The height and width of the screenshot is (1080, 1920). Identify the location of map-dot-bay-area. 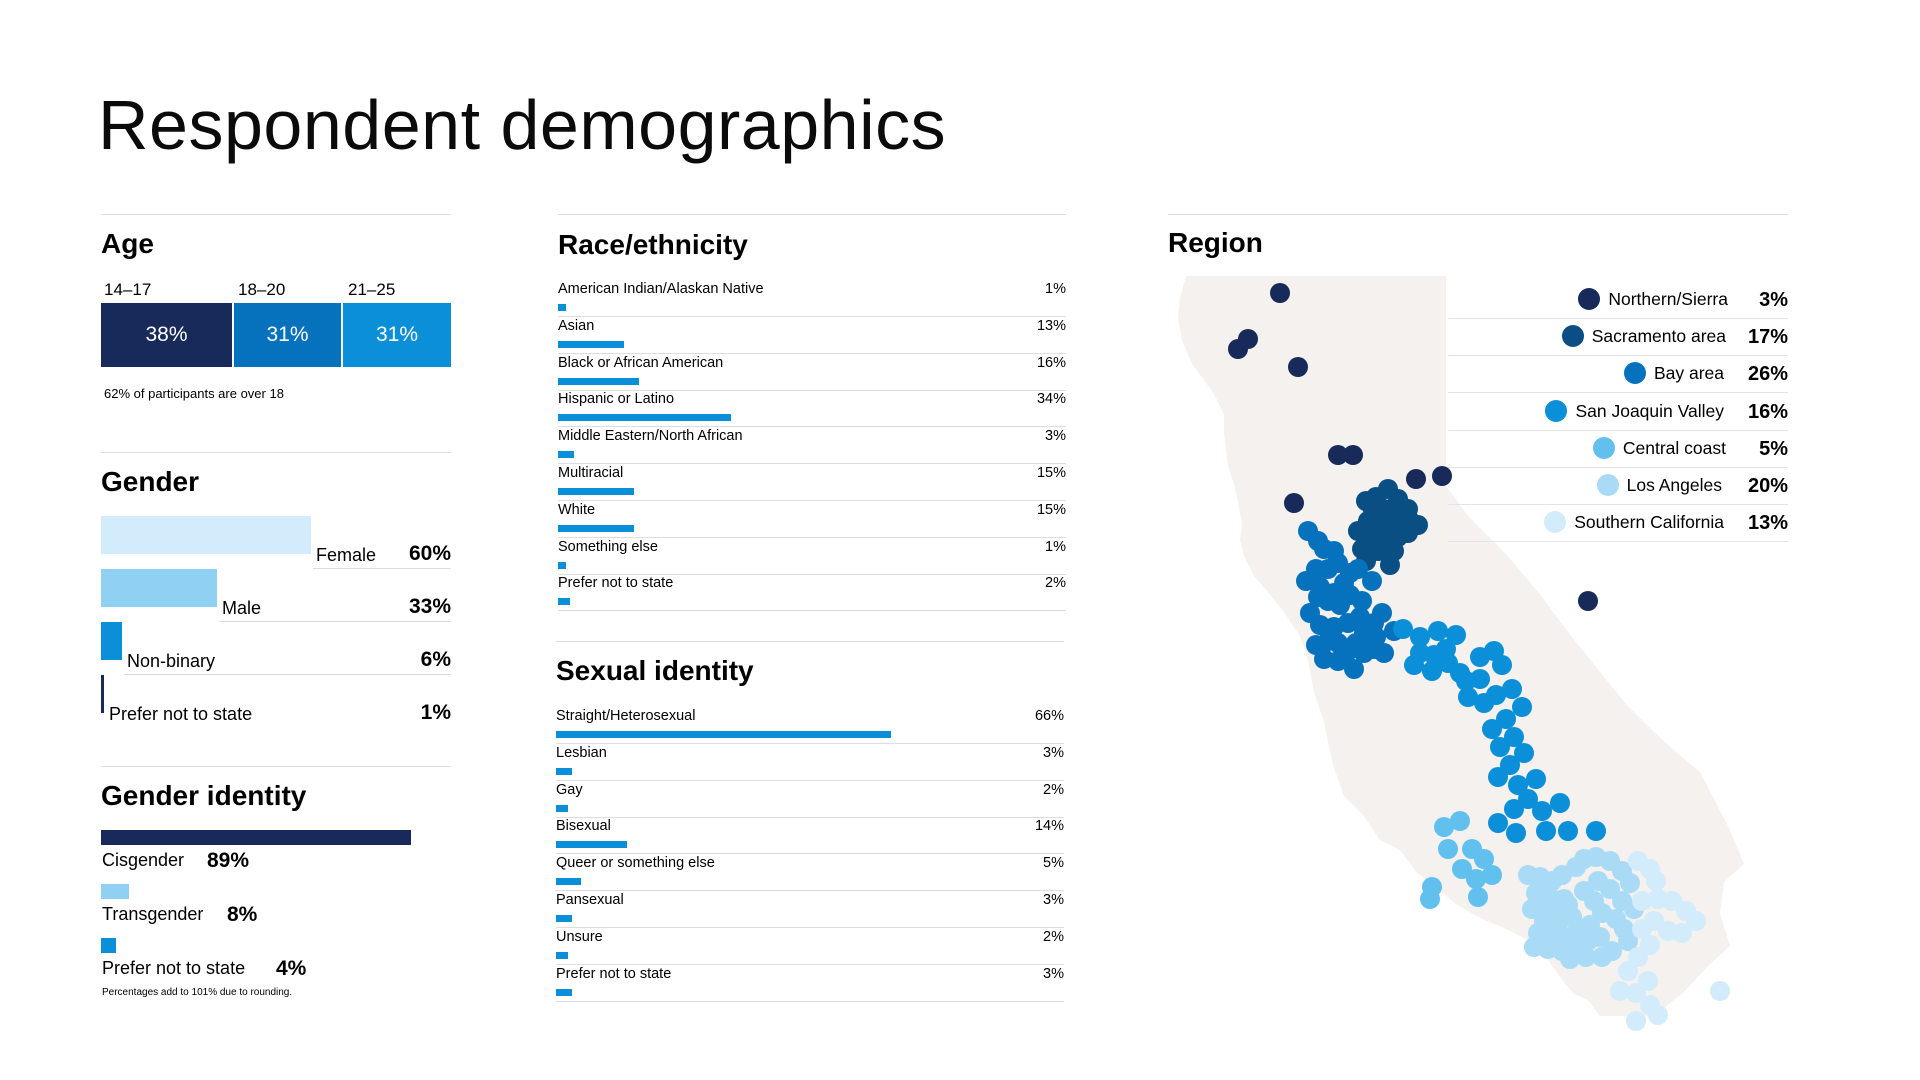
(1338, 661).